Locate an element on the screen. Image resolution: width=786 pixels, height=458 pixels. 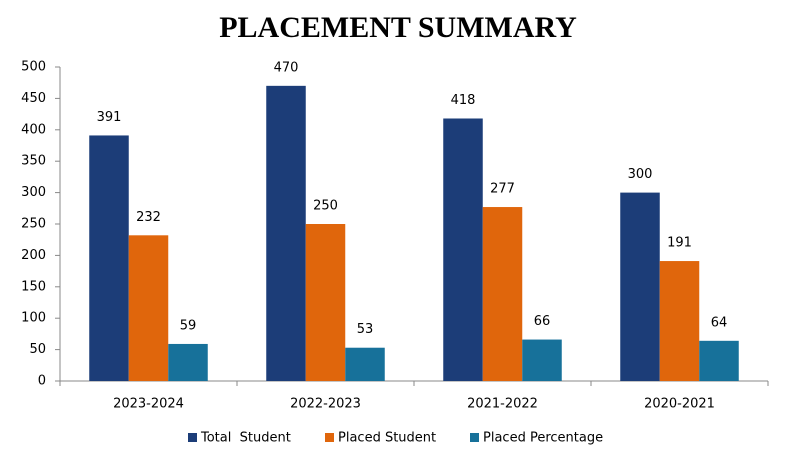
x-tick-label: 2020-2021 is located at coordinates (679, 404).